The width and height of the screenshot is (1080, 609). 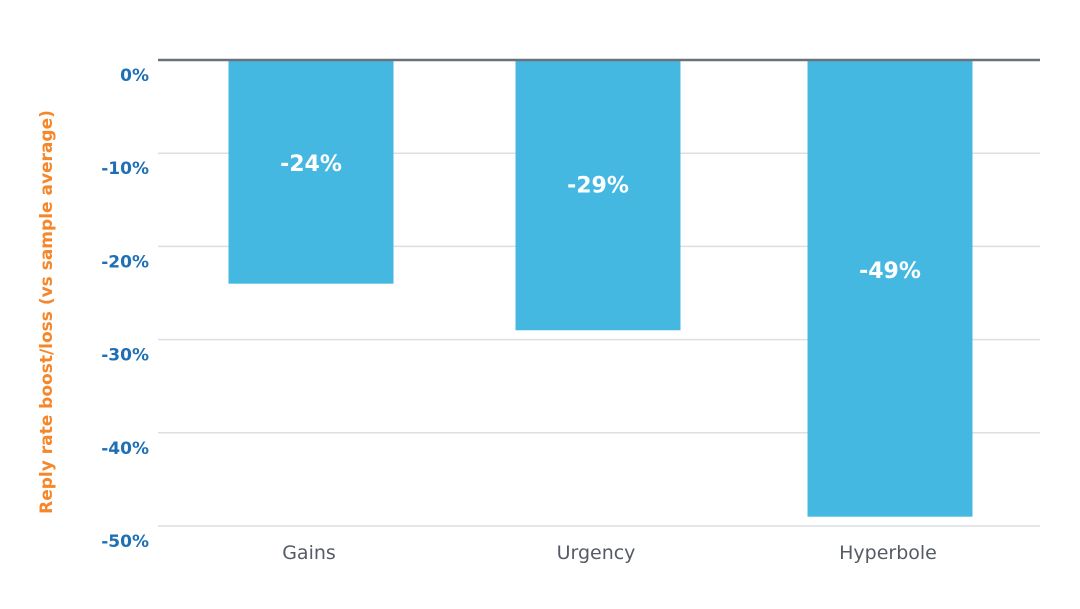 What do you see at coordinates (134, 76) in the screenshot?
I see `y-tick-label: 0%` at bounding box center [134, 76].